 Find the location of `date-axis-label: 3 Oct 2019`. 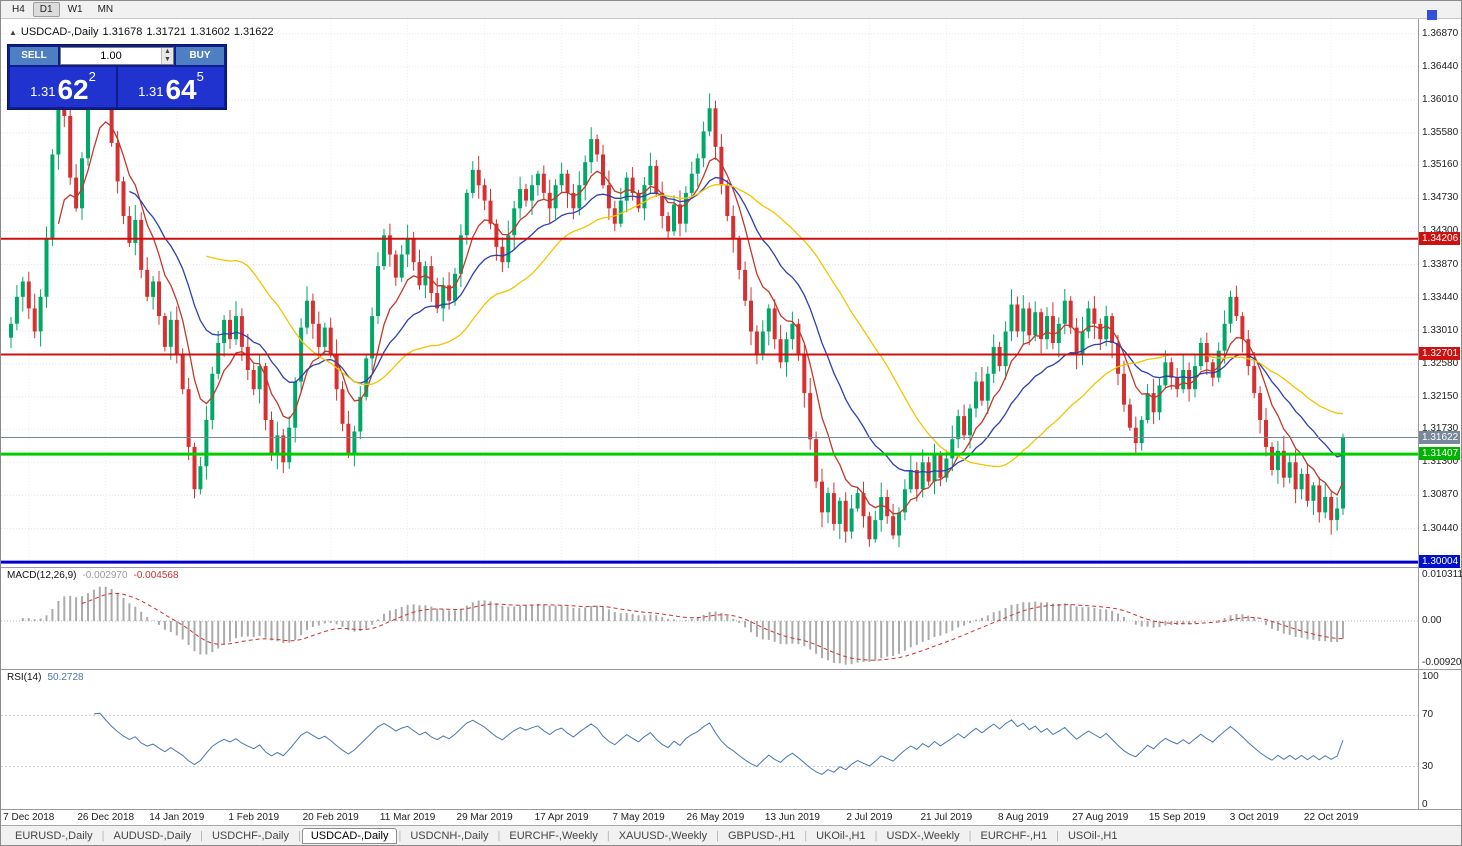

date-axis-label: 3 Oct 2019 is located at coordinates (1254, 817).